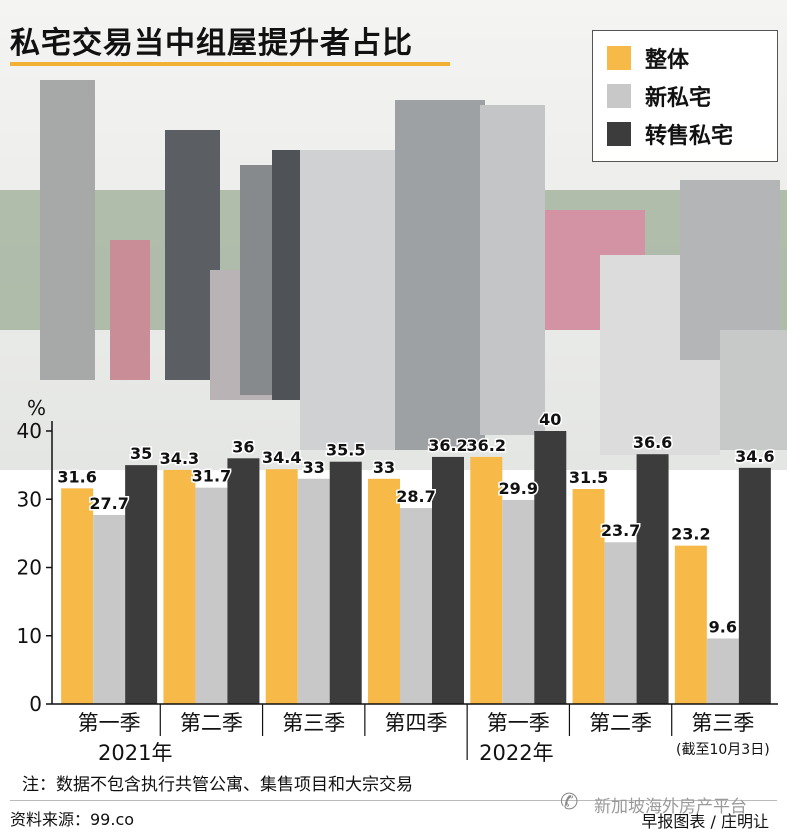 This screenshot has height=839, width=787. I want to click on y-axis-unit-label: %, so click(36, 408).